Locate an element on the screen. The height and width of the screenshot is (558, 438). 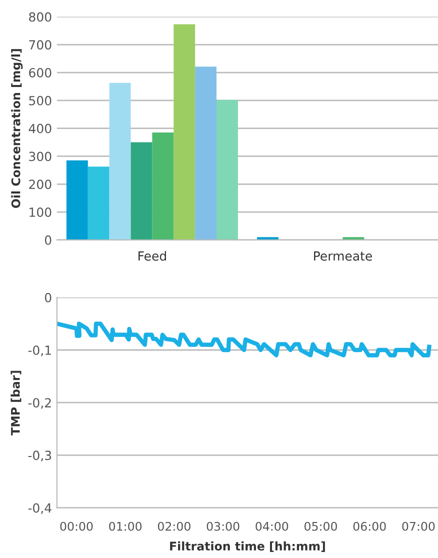
x-tick-label: Feed is located at coordinates (152, 256).